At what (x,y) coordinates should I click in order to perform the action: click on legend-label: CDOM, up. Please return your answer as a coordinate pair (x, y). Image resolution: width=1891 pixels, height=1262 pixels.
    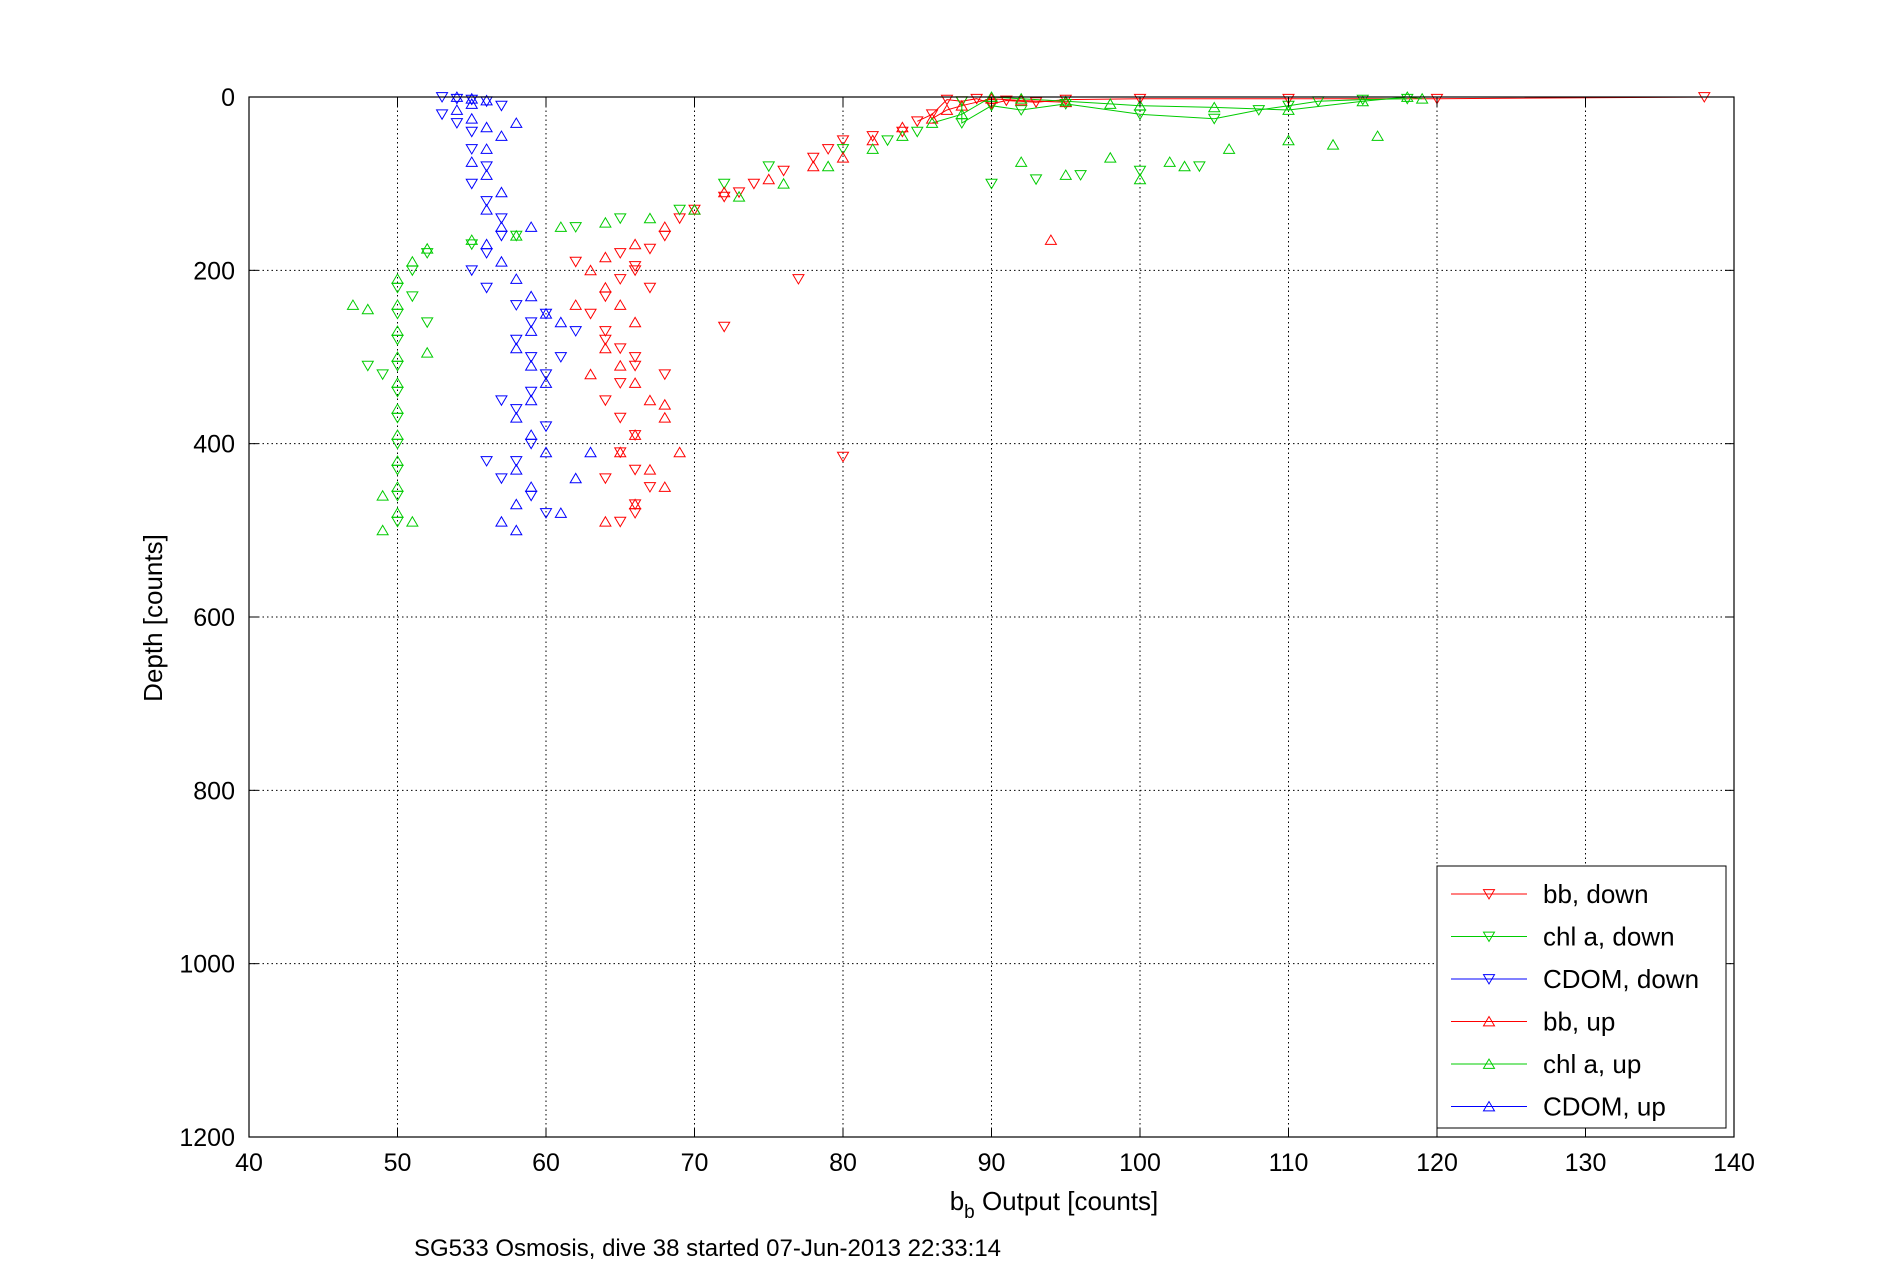
    Looking at the image, I should click on (1604, 1107).